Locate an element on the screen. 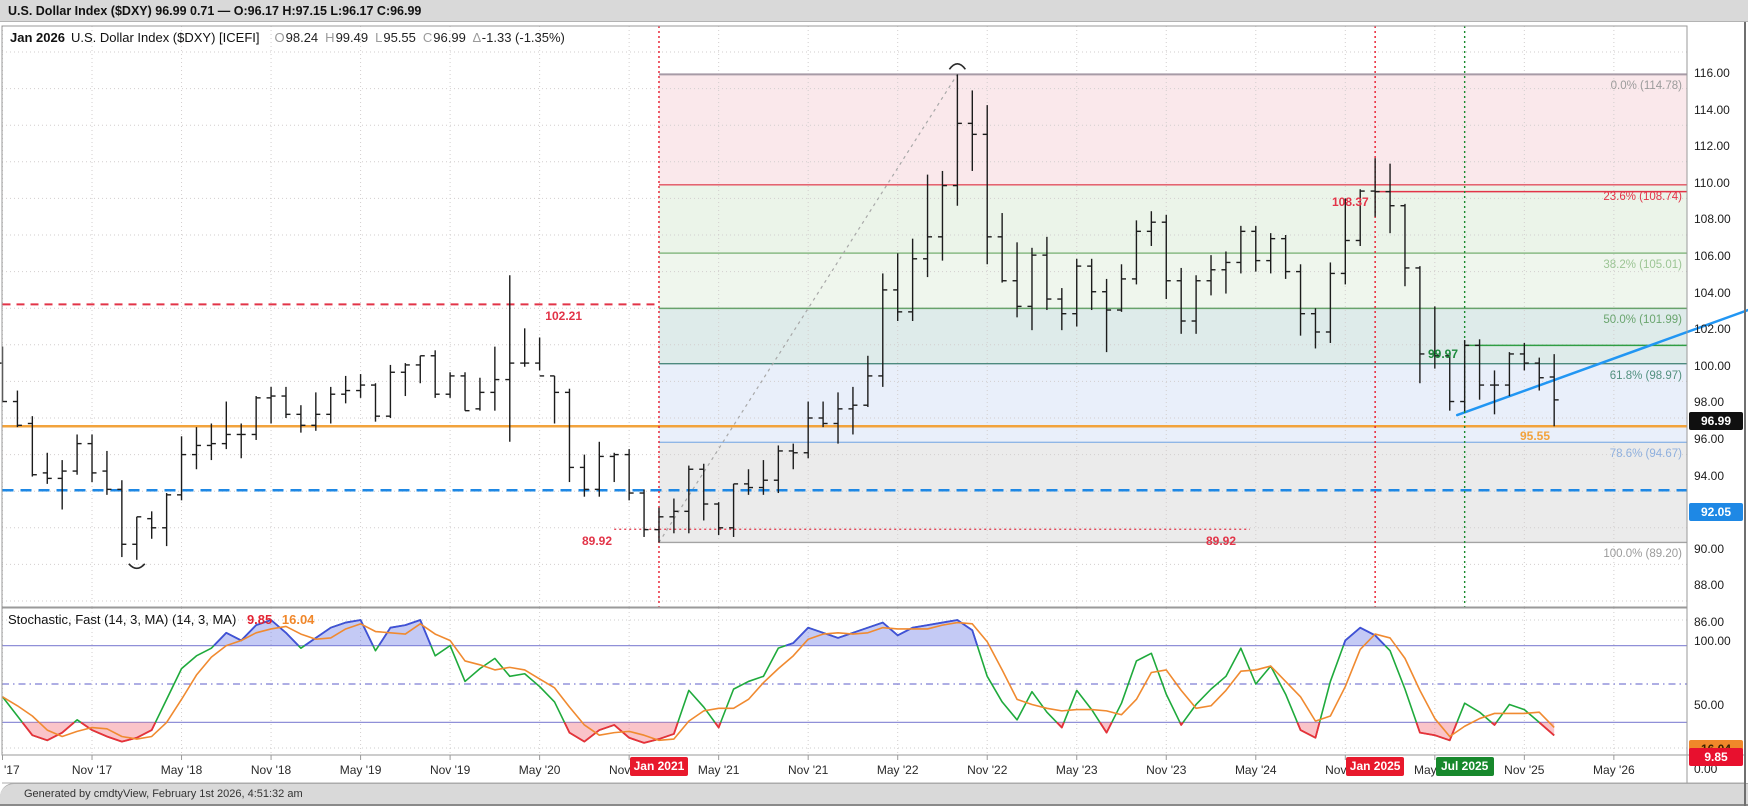  price-tick-label: 114.00 is located at coordinates (1712, 109).